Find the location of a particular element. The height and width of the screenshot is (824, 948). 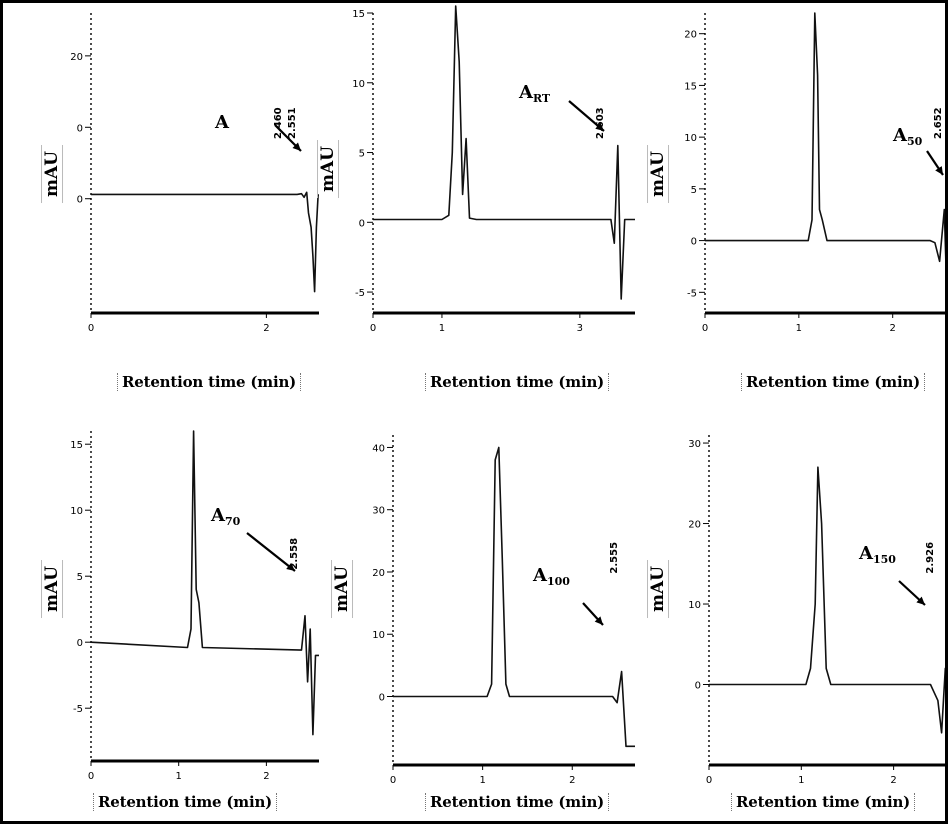

peak-retention-label: 2.460 is located at coordinates (278, 123).